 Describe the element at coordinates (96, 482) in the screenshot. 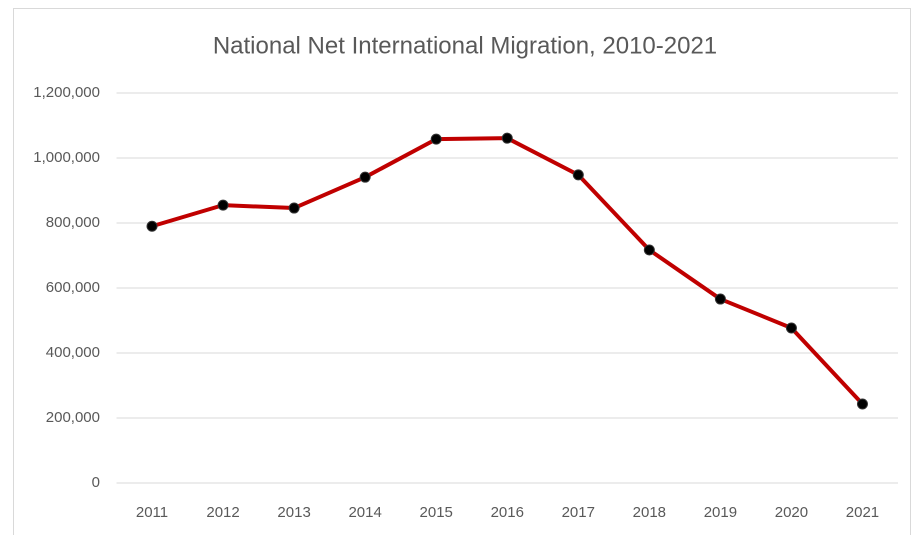

I see `y-tick-label: 0` at that location.